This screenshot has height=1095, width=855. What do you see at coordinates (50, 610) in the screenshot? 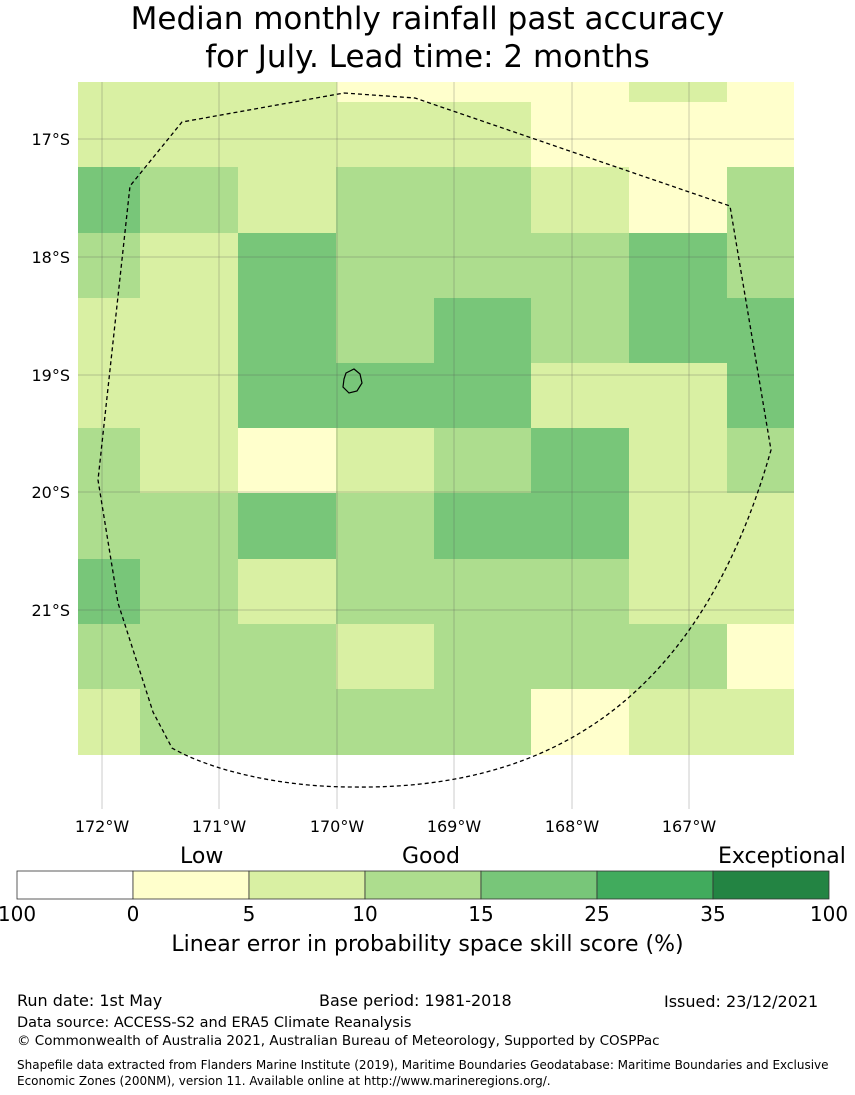
I see `lat-label: 21°S` at bounding box center [50, 610].